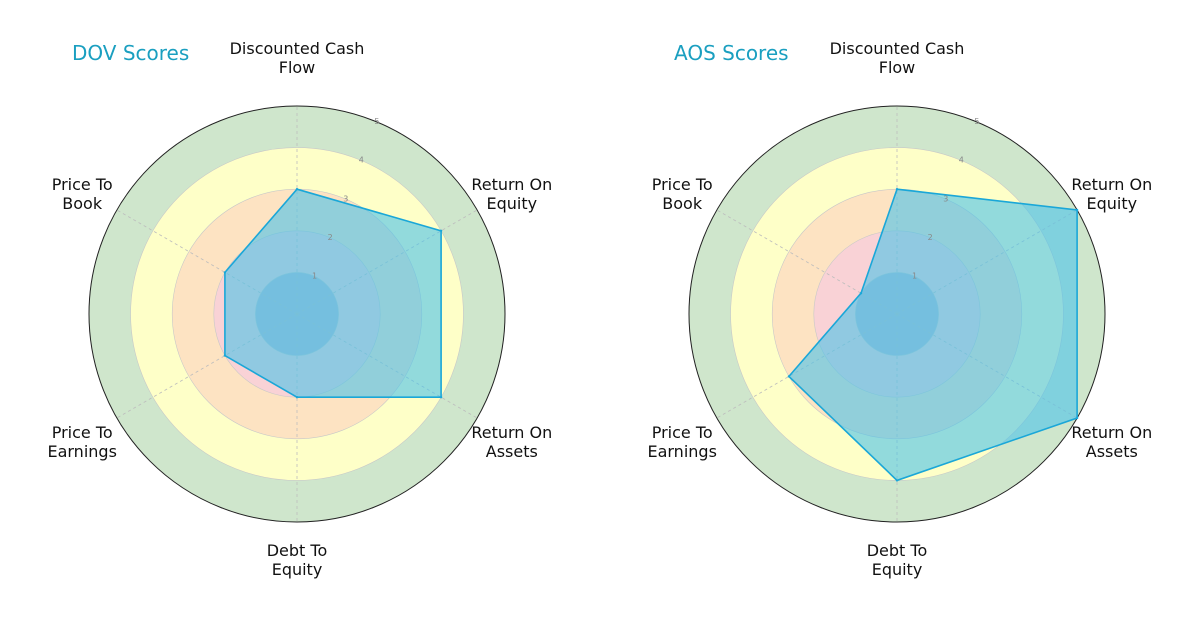 Image resolution: width=1200 pixels, height=625 pixels. Describe the element at coordinates (130, 53) in the screenshot. I see `chart-title: DOV Scores` at that location.